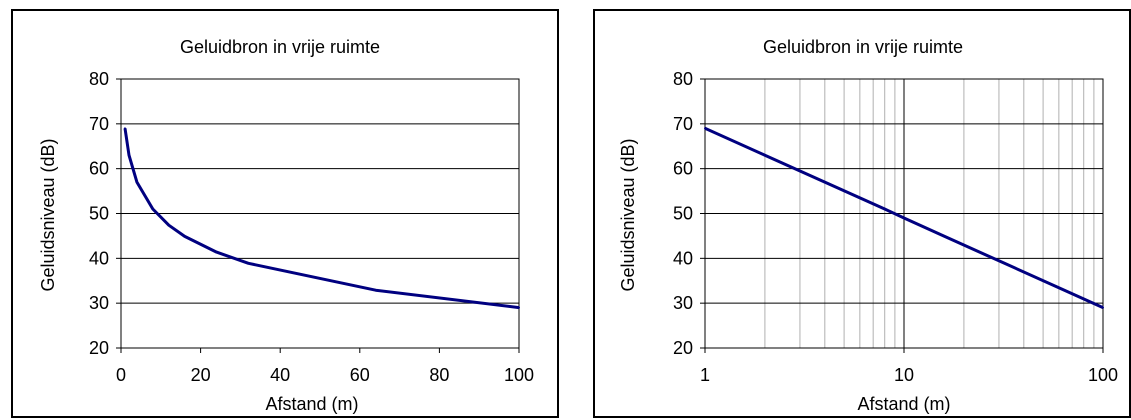  Describe the element at coordinates (904, 375) in the screenshot. I see `x-tick-label: 10` at that location.